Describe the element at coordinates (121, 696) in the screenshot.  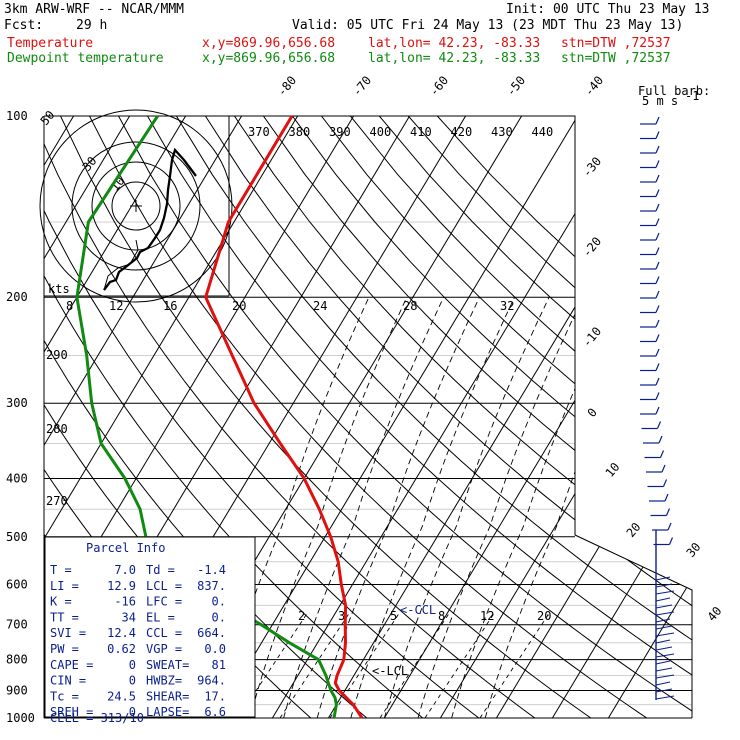
I see `parcel-value: 24.5` at that location.